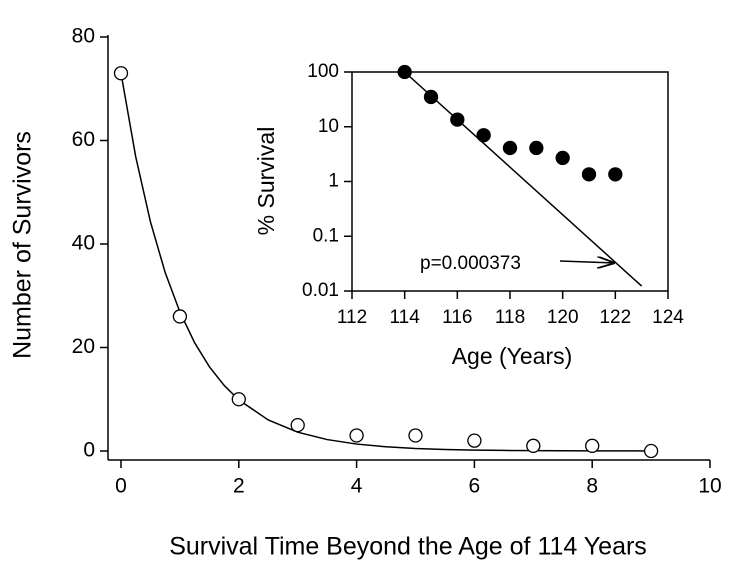  Describe the element at coordinates (709, 486) in the screenshot. I see `x-tick-label: 10` at that location.